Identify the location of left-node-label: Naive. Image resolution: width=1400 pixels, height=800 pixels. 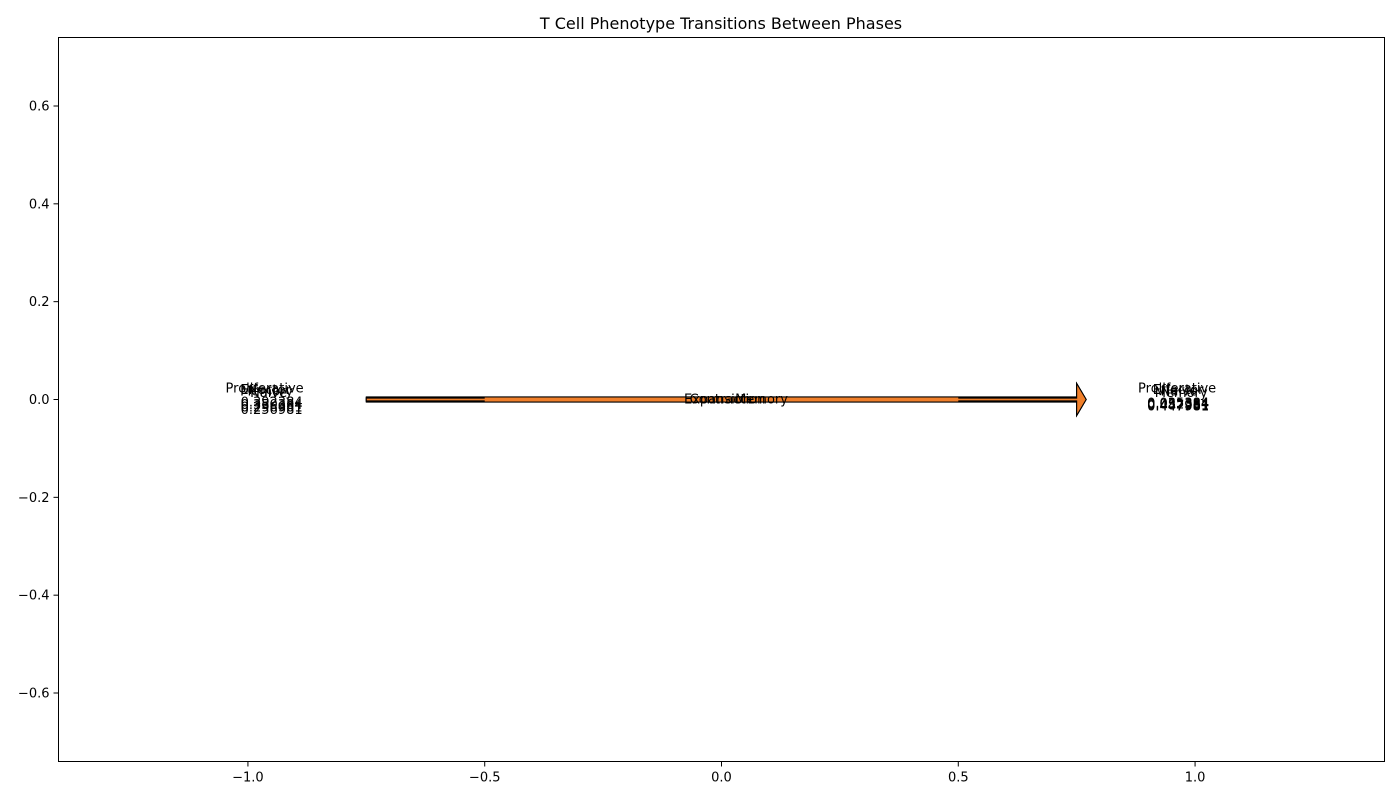
(268, 393).